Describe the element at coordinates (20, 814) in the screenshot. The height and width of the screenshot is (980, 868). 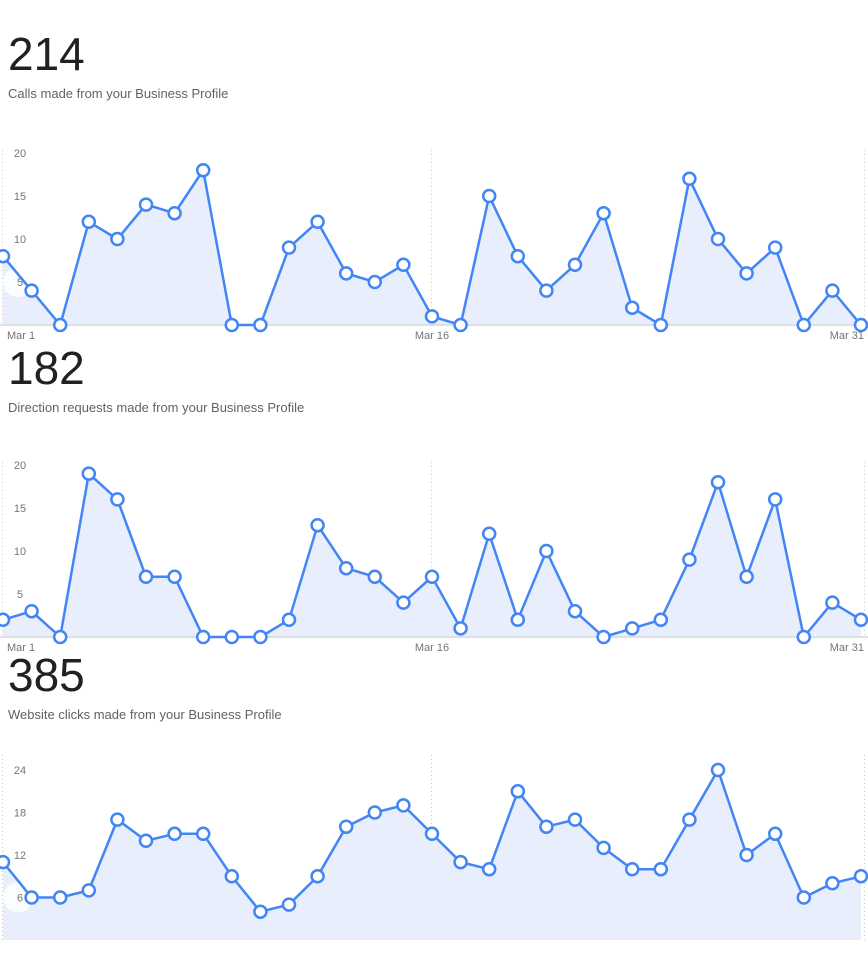
I see `y-axis-tick-label: 18` at that location.